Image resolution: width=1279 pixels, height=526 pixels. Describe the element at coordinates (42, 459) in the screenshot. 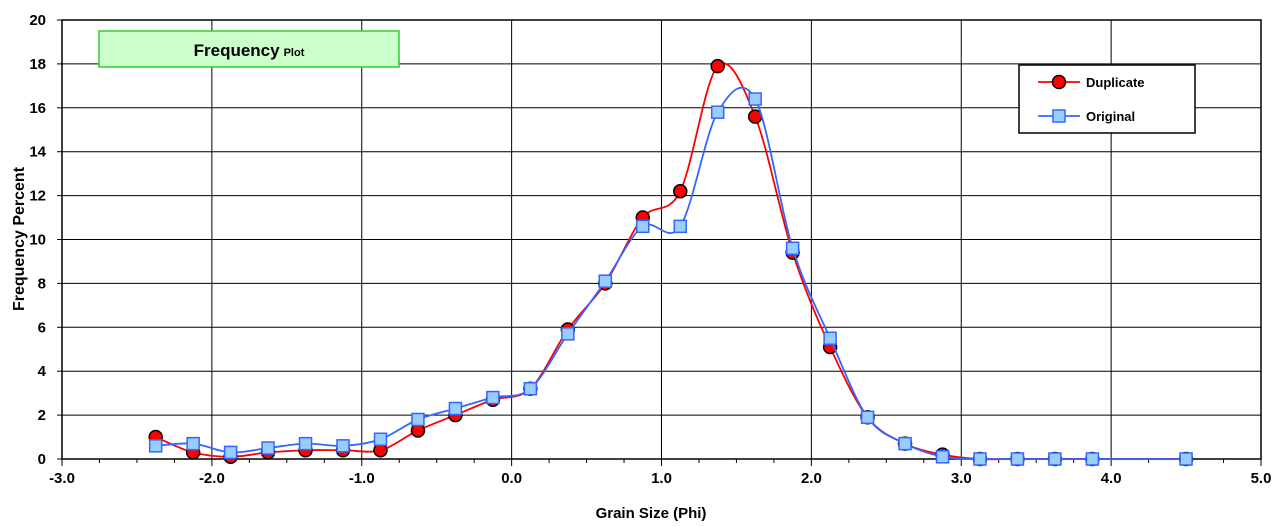

I see `y-tick-label: 0` at that location.